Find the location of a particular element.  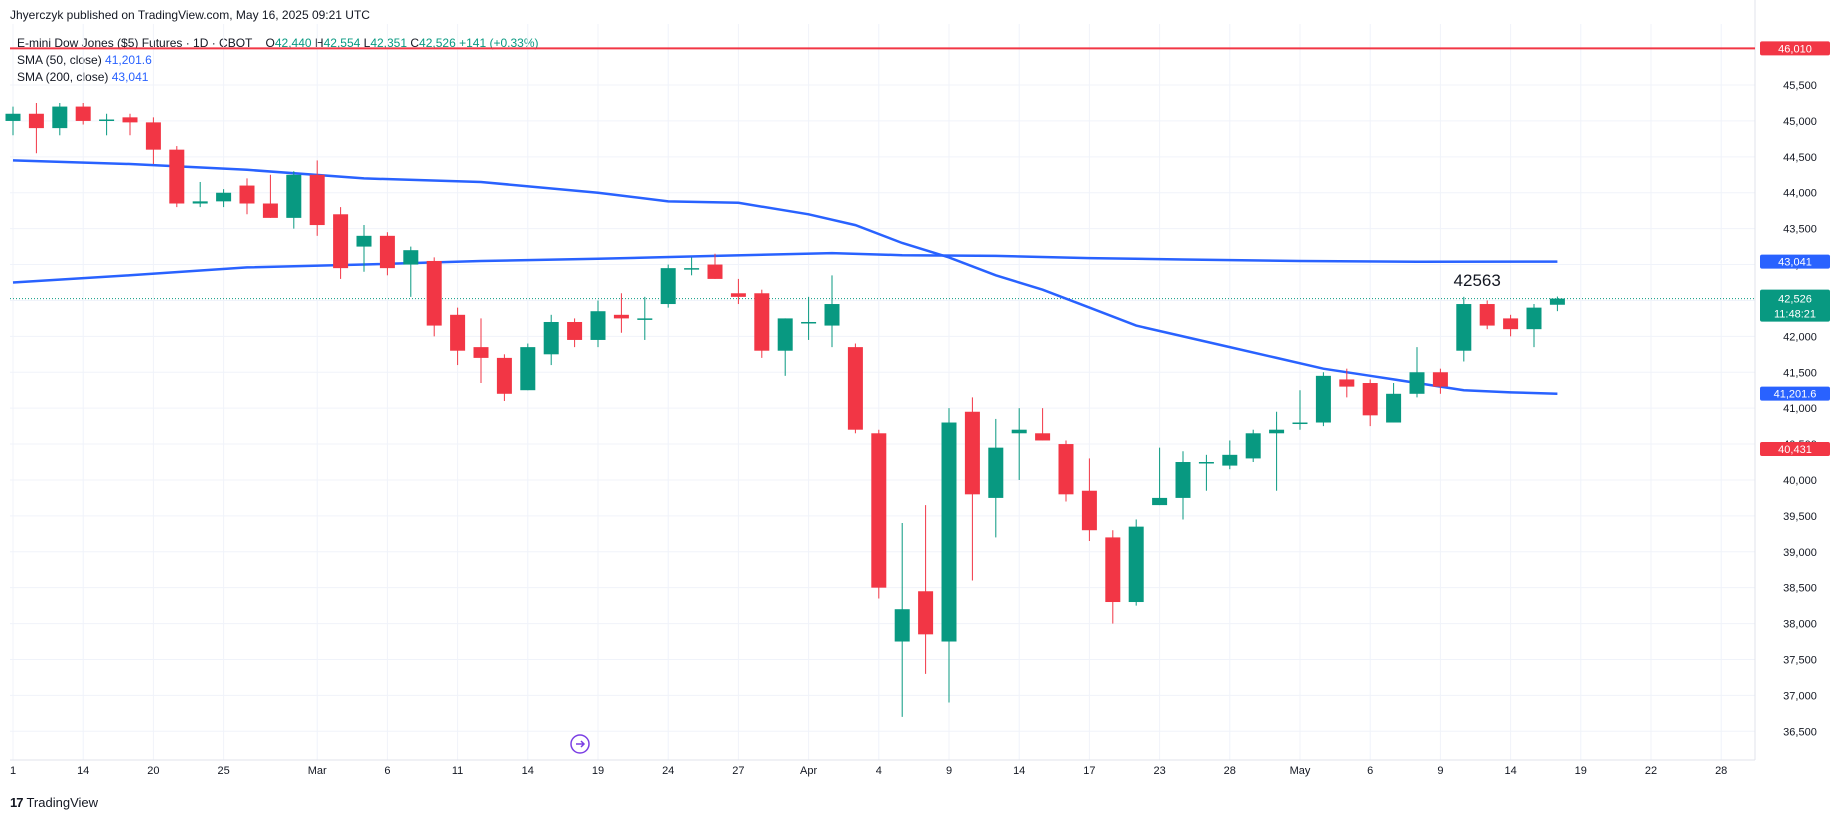

sma50-tag: 43,041 is located at coordinates (1795, 263).